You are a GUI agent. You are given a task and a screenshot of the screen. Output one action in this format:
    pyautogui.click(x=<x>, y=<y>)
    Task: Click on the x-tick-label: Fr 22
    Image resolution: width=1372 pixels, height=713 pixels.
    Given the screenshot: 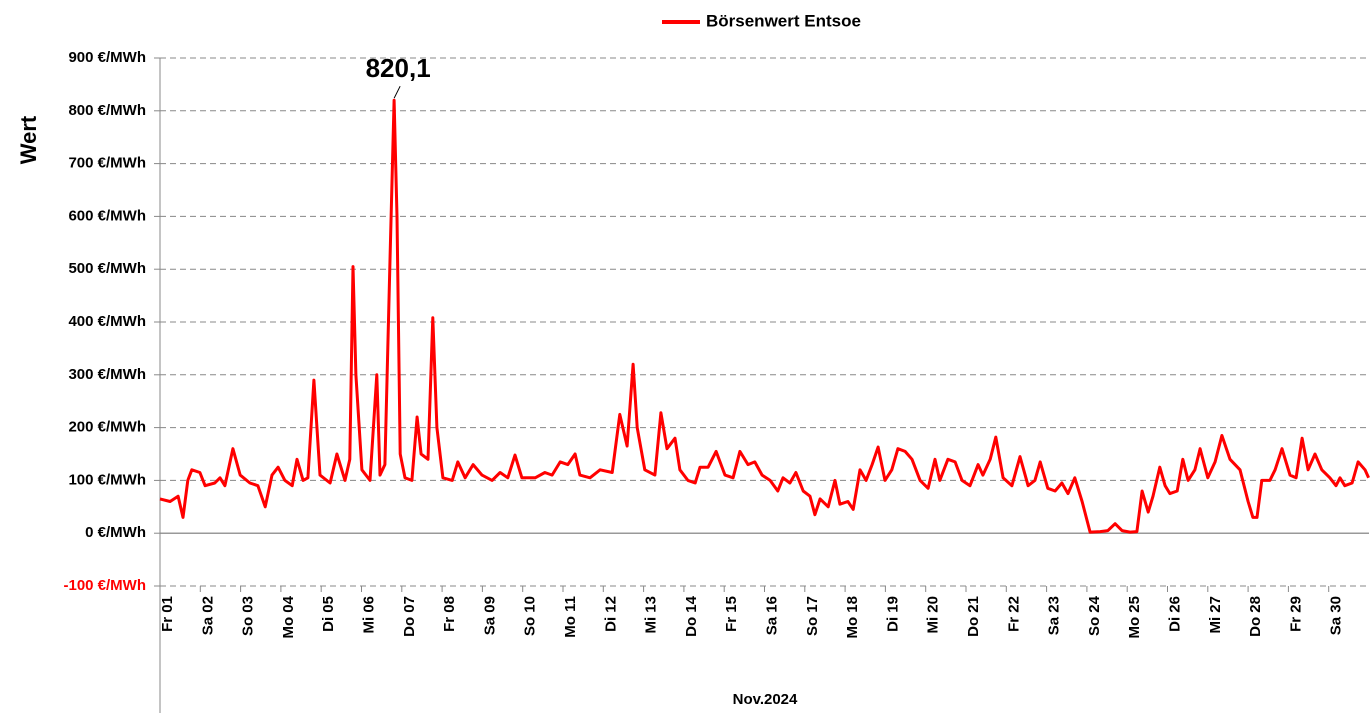 What is the action you would take?
    pyautogui.click(x=1013, y=614)
    